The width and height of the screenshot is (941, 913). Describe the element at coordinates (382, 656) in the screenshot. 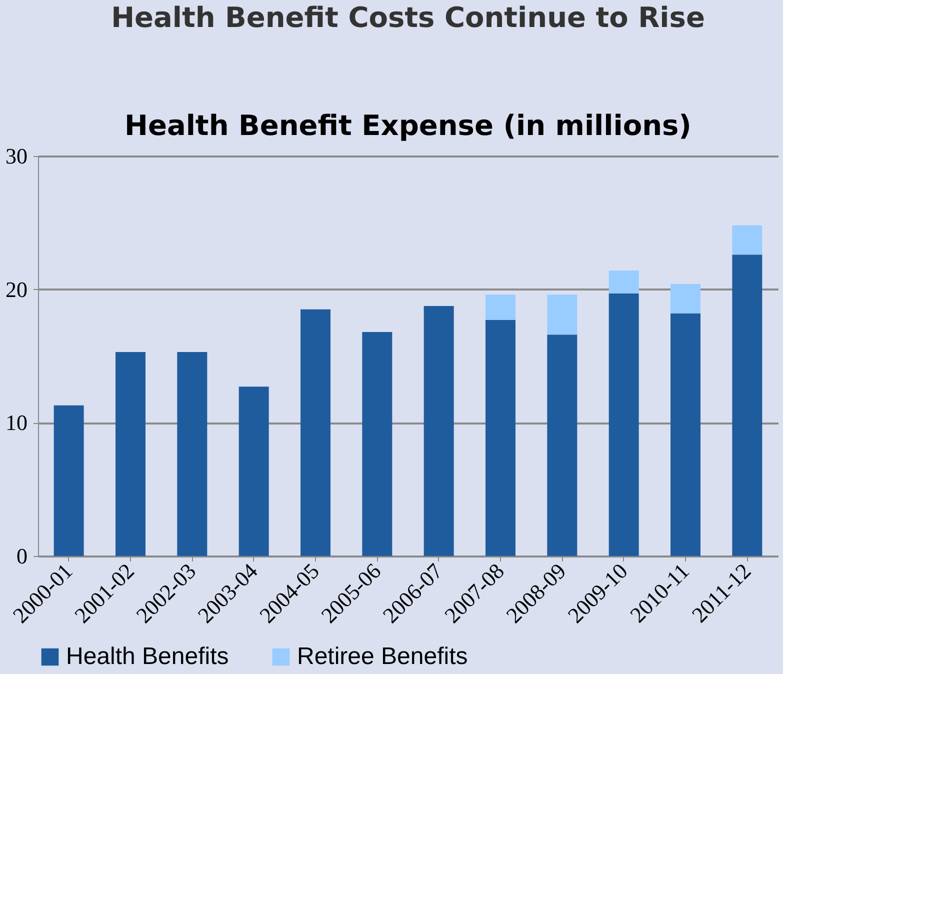

I see `legend-label: Retiree Benefits` at that location.